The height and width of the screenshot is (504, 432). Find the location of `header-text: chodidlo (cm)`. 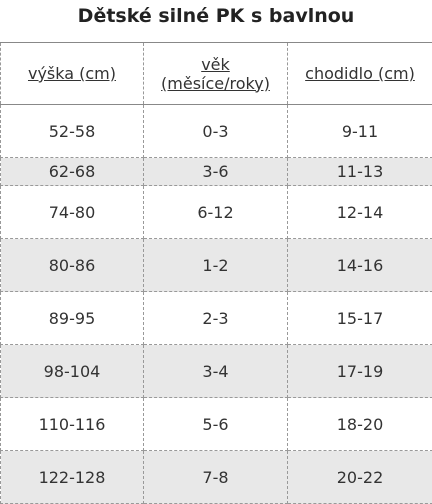

header-text: chodidlo (cm) is located at coordinates (360, 73).